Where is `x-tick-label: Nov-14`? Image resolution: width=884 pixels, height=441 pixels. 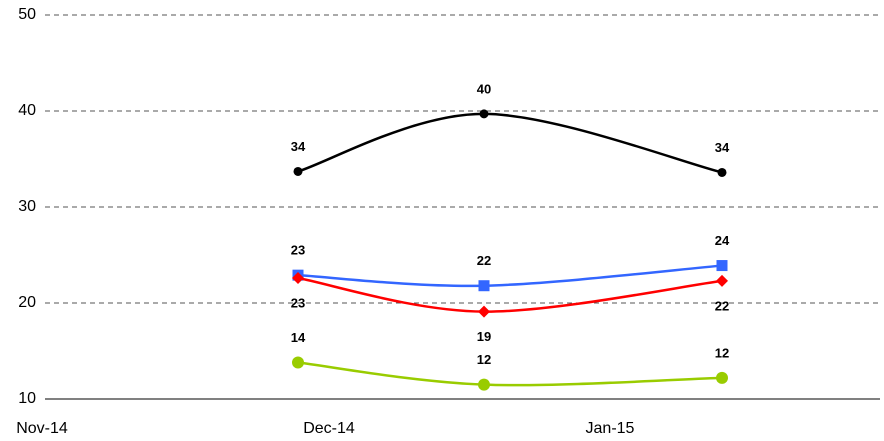
x-tick-label: Nov-14 is located at coordinates (42, 428).